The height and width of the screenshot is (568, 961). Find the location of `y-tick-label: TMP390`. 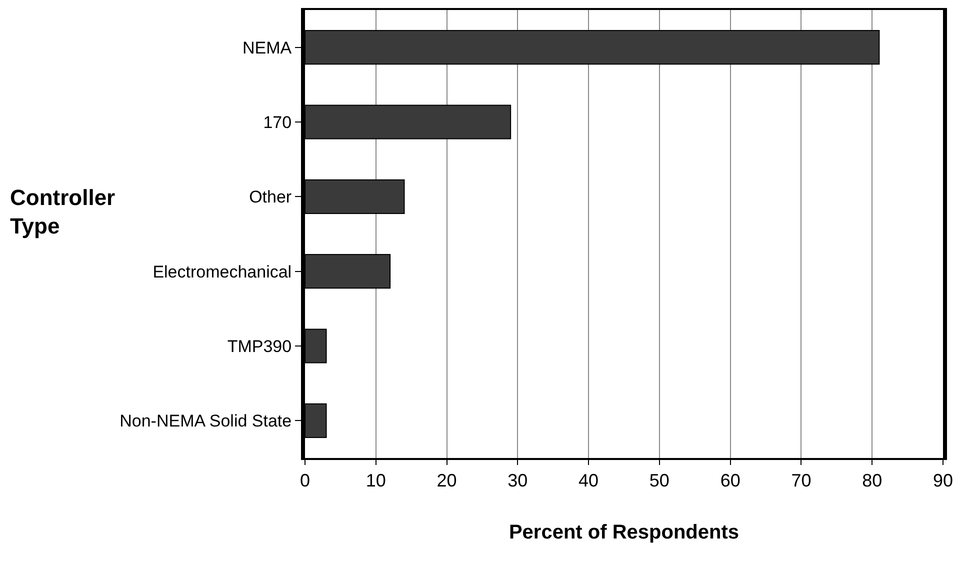

y-tick-label: TMP390 is located at coordinates (259, 346).